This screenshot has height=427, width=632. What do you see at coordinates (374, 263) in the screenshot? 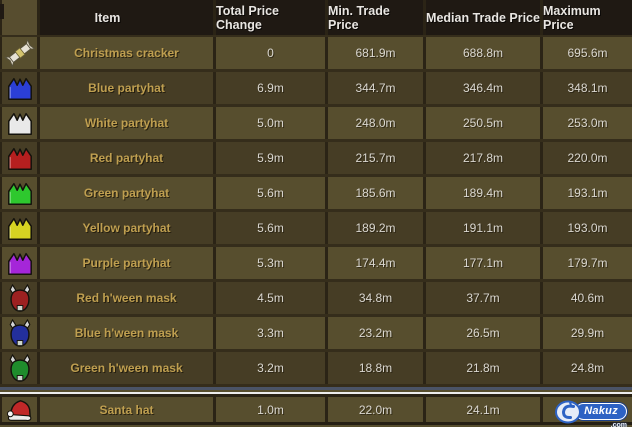
I see `min-trade-price-value: 174.4m` at bounding box center [374, 263].